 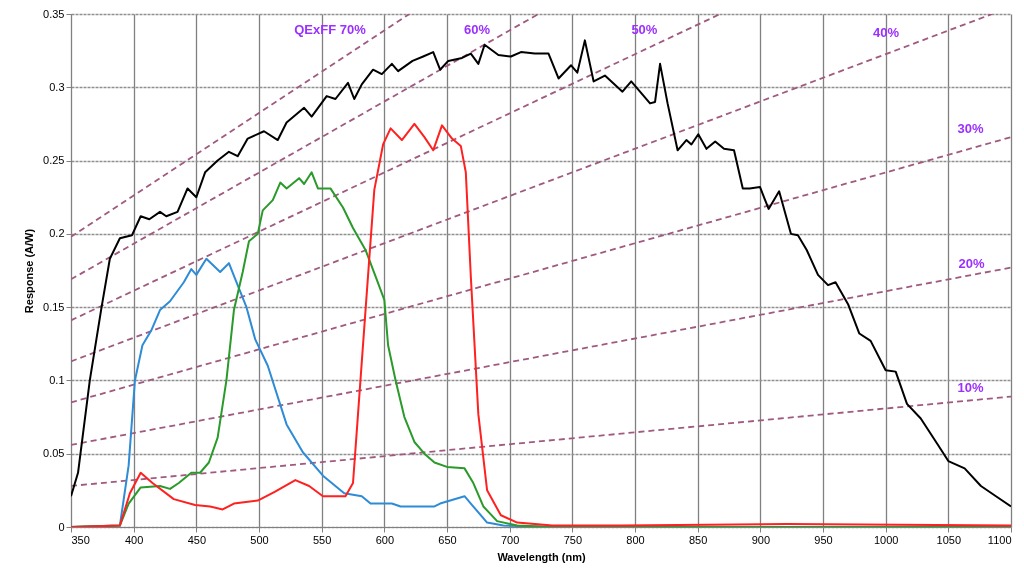 I want to click on x-tick-label: 800, so click(x=635, y=539).